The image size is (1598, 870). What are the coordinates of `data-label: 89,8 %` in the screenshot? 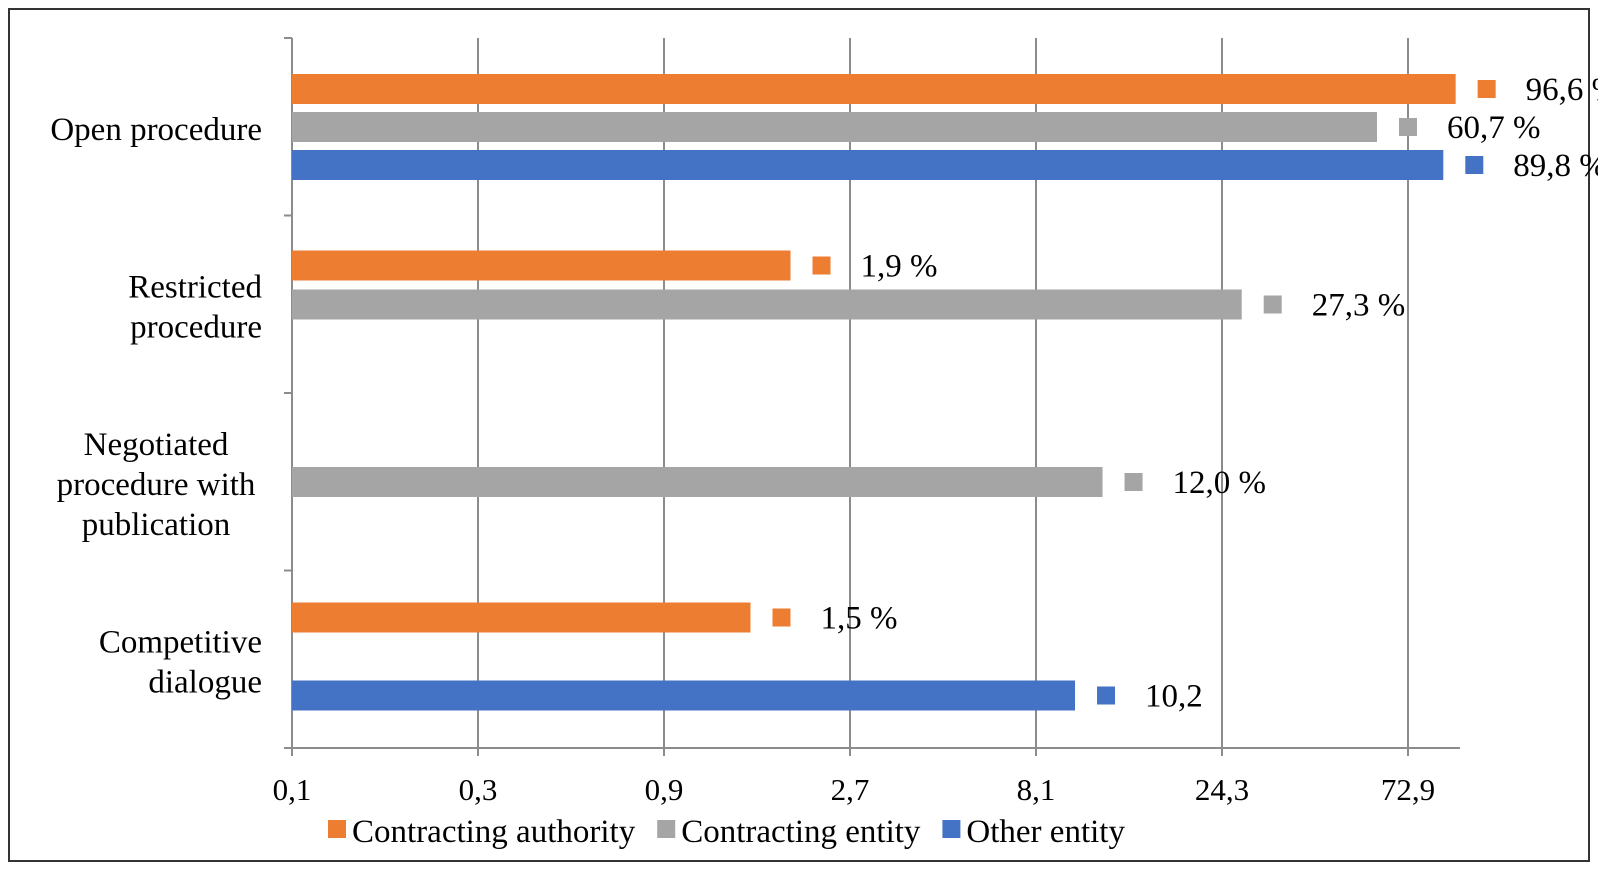 It's located at (1555, 166).